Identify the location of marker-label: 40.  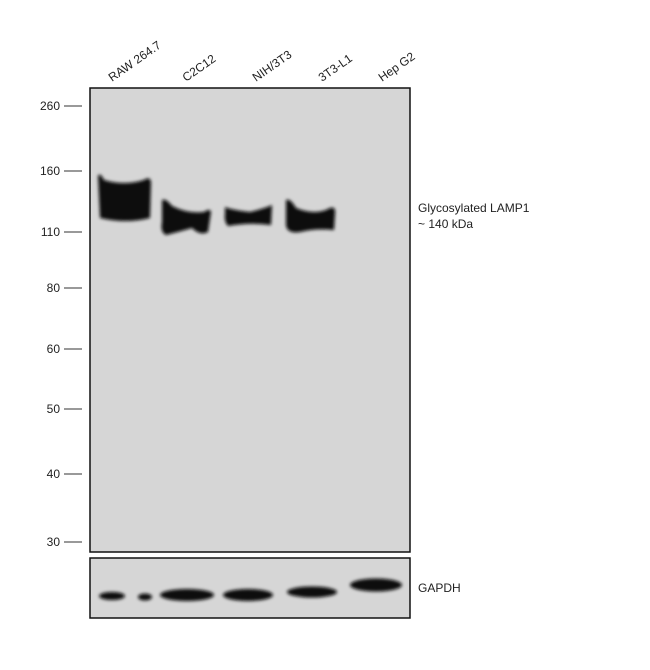
(54, 474).